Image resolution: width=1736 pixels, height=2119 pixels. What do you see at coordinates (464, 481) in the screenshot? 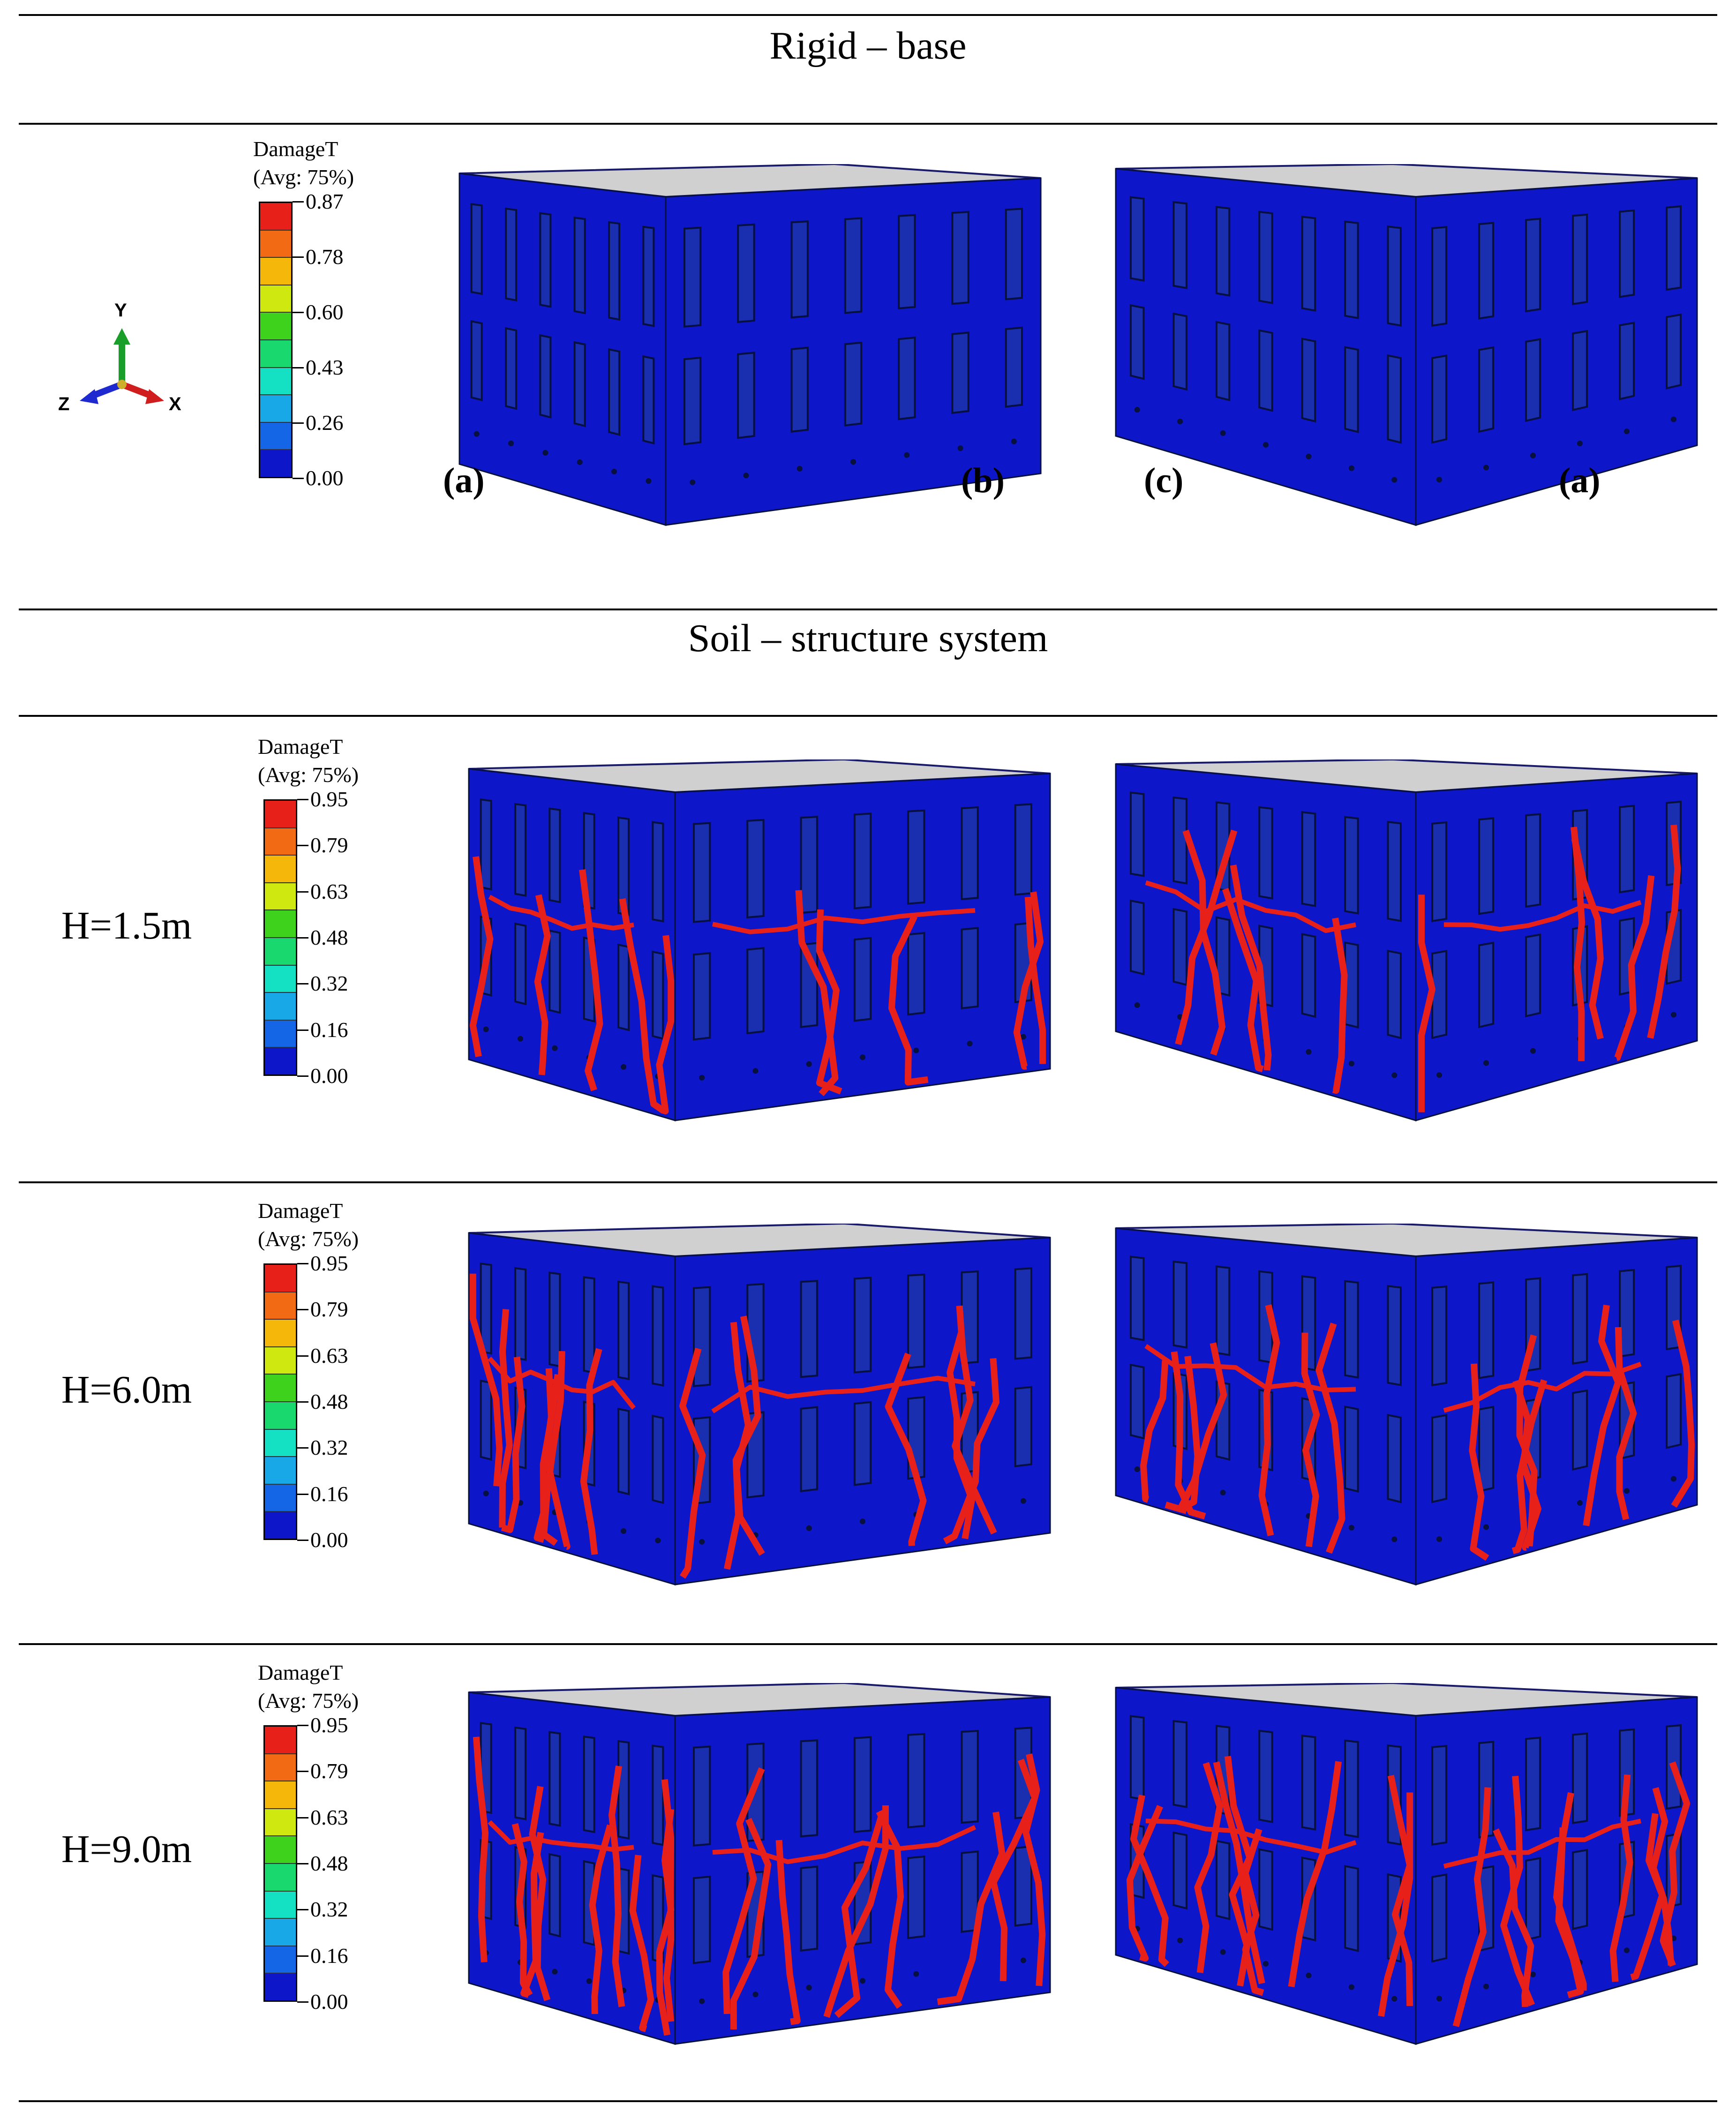
I see `face-label-a: (a)` at bounding box center [464, 481].